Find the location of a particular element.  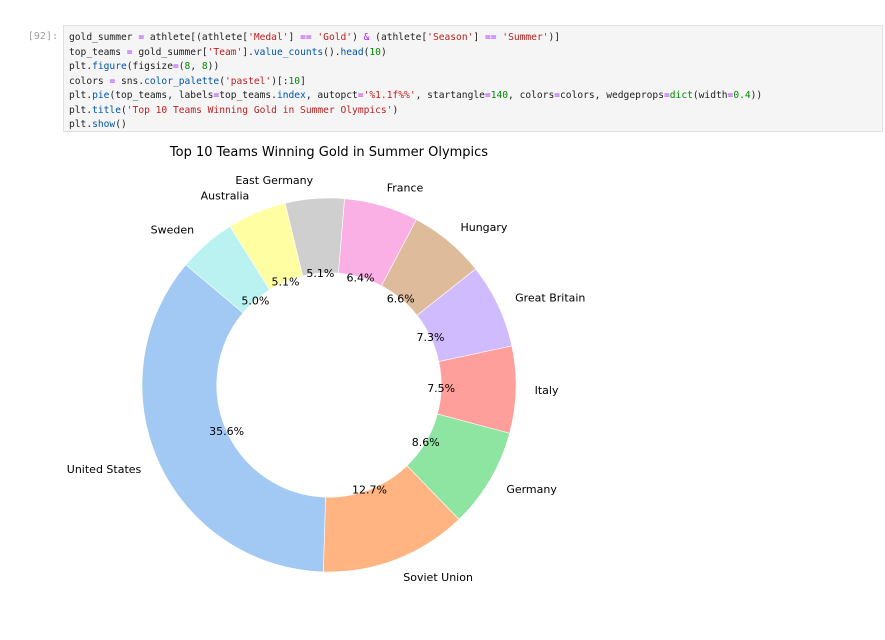

slice-label: East Germany is located at coordinates (274, 180).